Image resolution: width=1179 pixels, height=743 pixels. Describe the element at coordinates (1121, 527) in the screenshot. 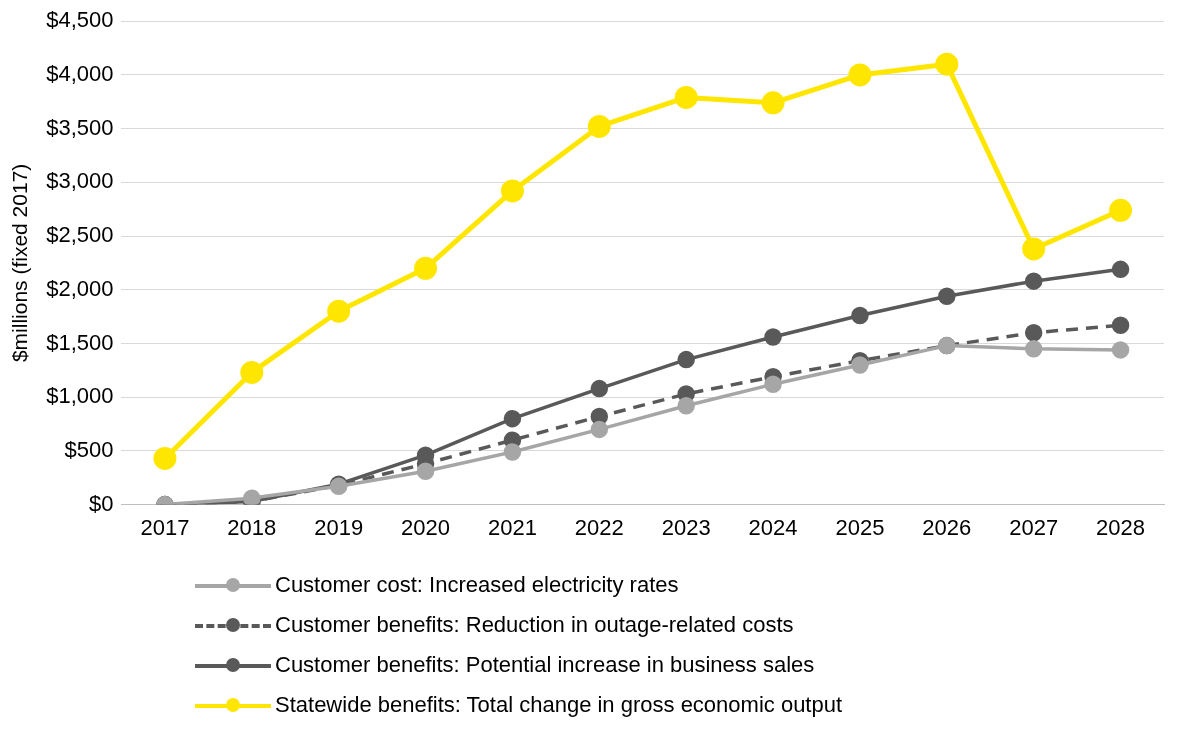

I see `x-tick-label: 2028` at that location.